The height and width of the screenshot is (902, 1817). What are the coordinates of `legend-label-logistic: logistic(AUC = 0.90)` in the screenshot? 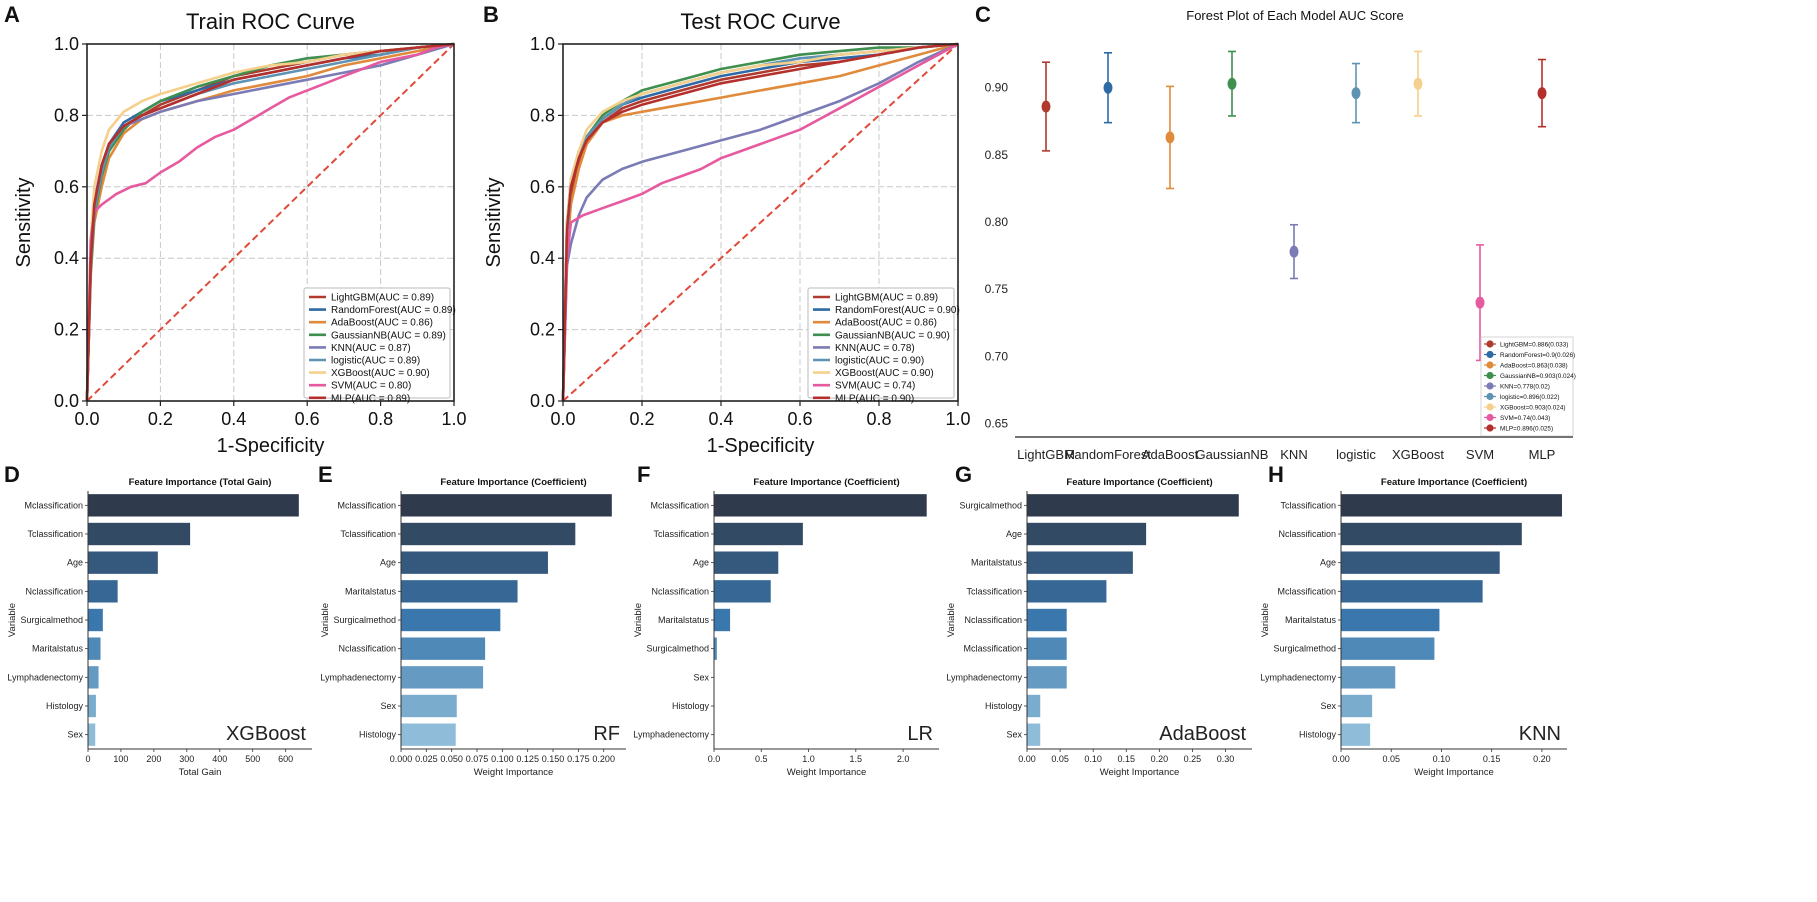 It's located at (879, 361).